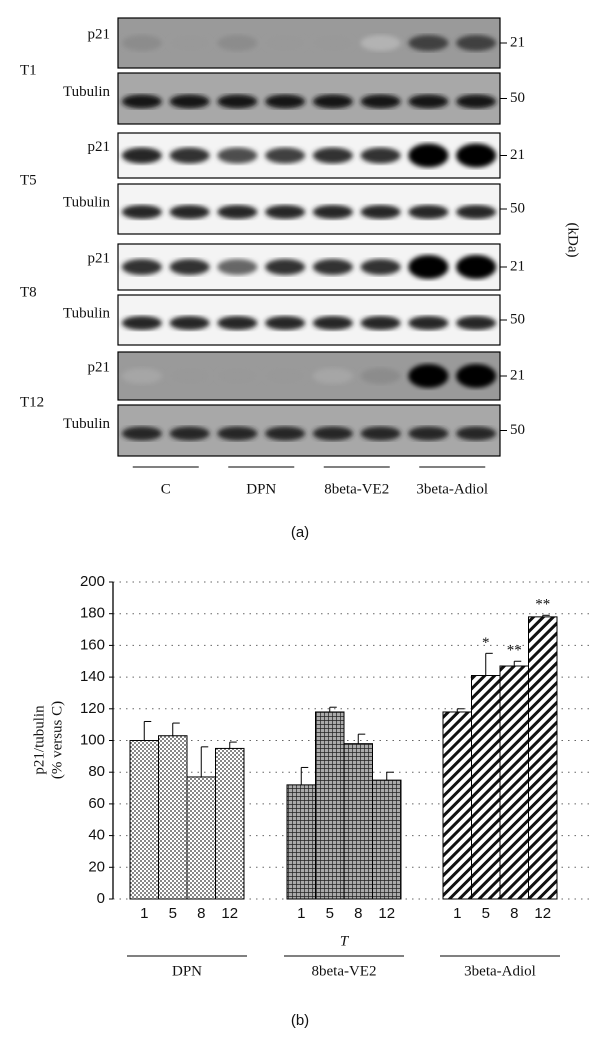  Describe the element at coordinates (92, 739) in the screenshot. I see `y-tick-label: 100` at that location.